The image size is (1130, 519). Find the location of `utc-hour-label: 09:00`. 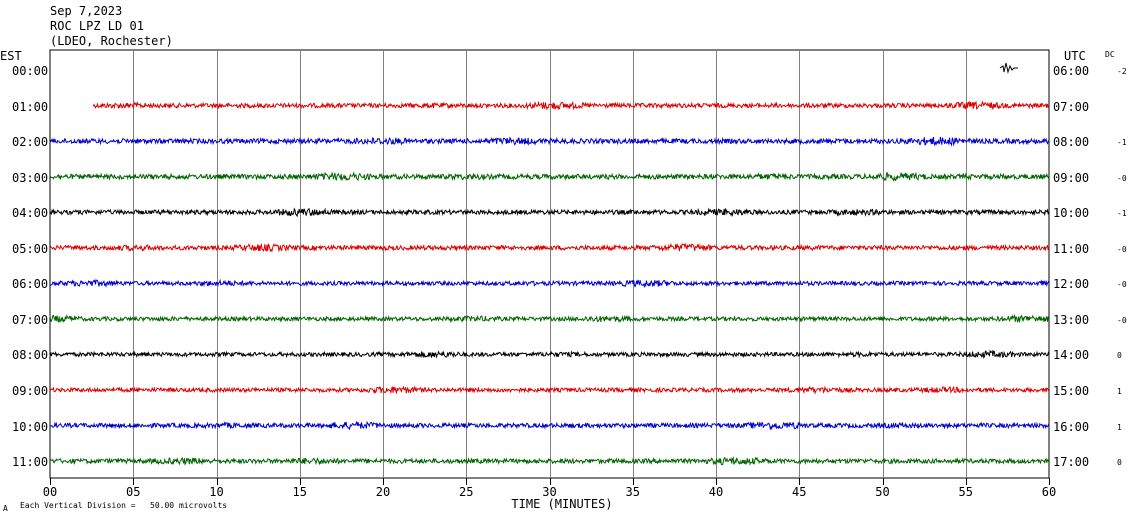

utc-hour-label: 09:00 is located at coordinates (1071, 177).